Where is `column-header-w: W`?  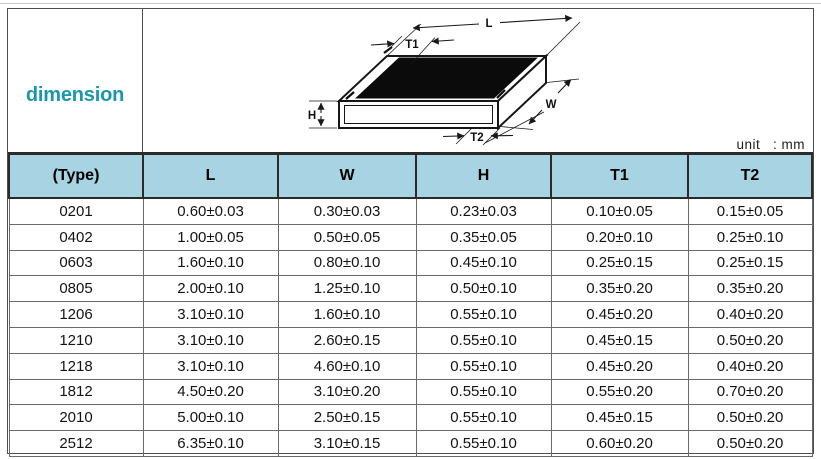
column-header-w: W is located at coordinates (347, 176).